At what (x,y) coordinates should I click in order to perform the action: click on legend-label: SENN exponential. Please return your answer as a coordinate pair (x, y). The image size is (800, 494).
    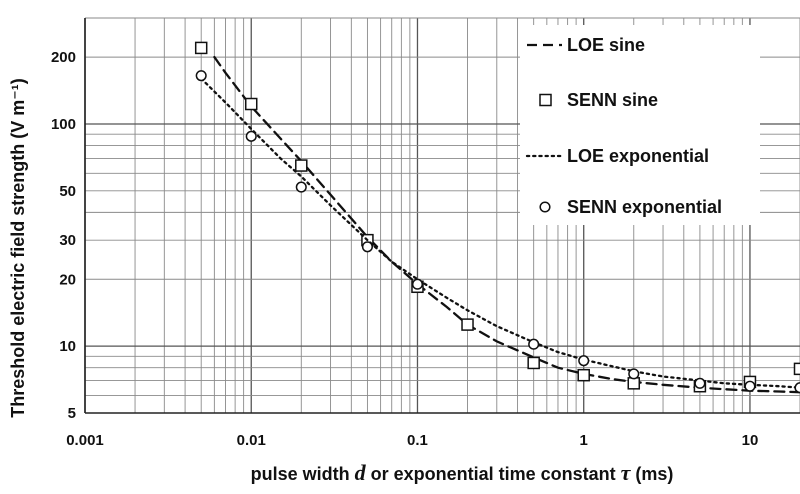
    Looking at the image, I should click on (644, 207).